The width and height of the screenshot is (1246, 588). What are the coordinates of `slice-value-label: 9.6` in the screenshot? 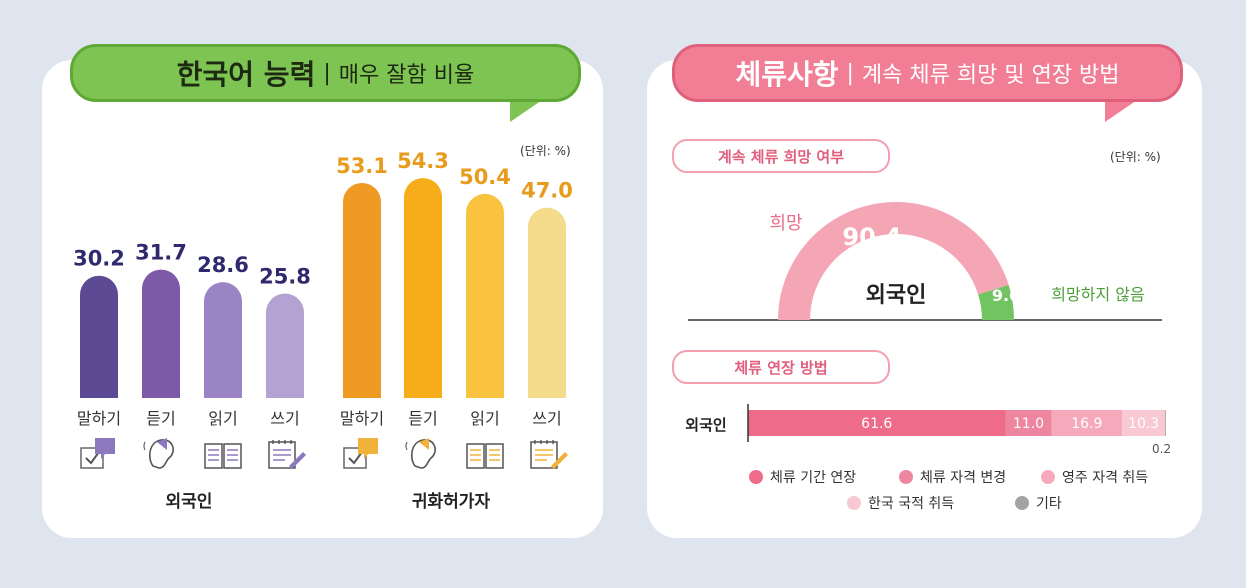 It's located at (1006, 295).